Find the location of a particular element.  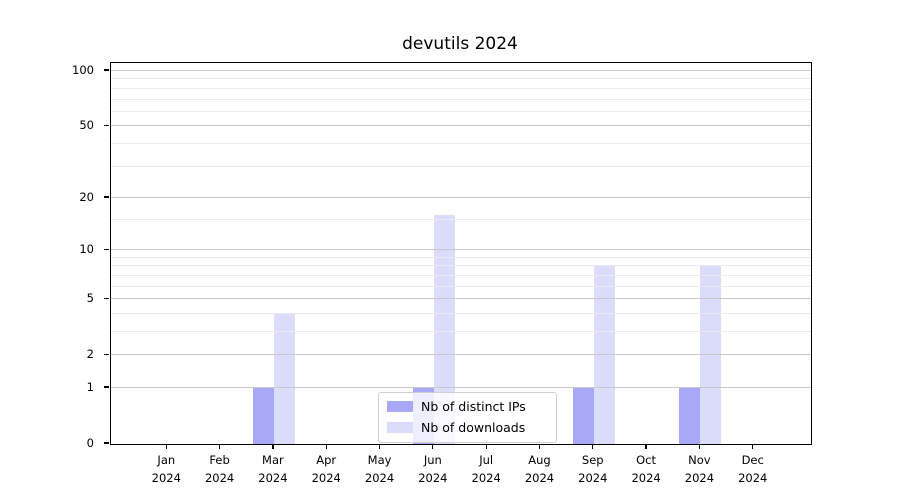

x-axis-tick-label: May 2024 is located at coordinates (379, 469).